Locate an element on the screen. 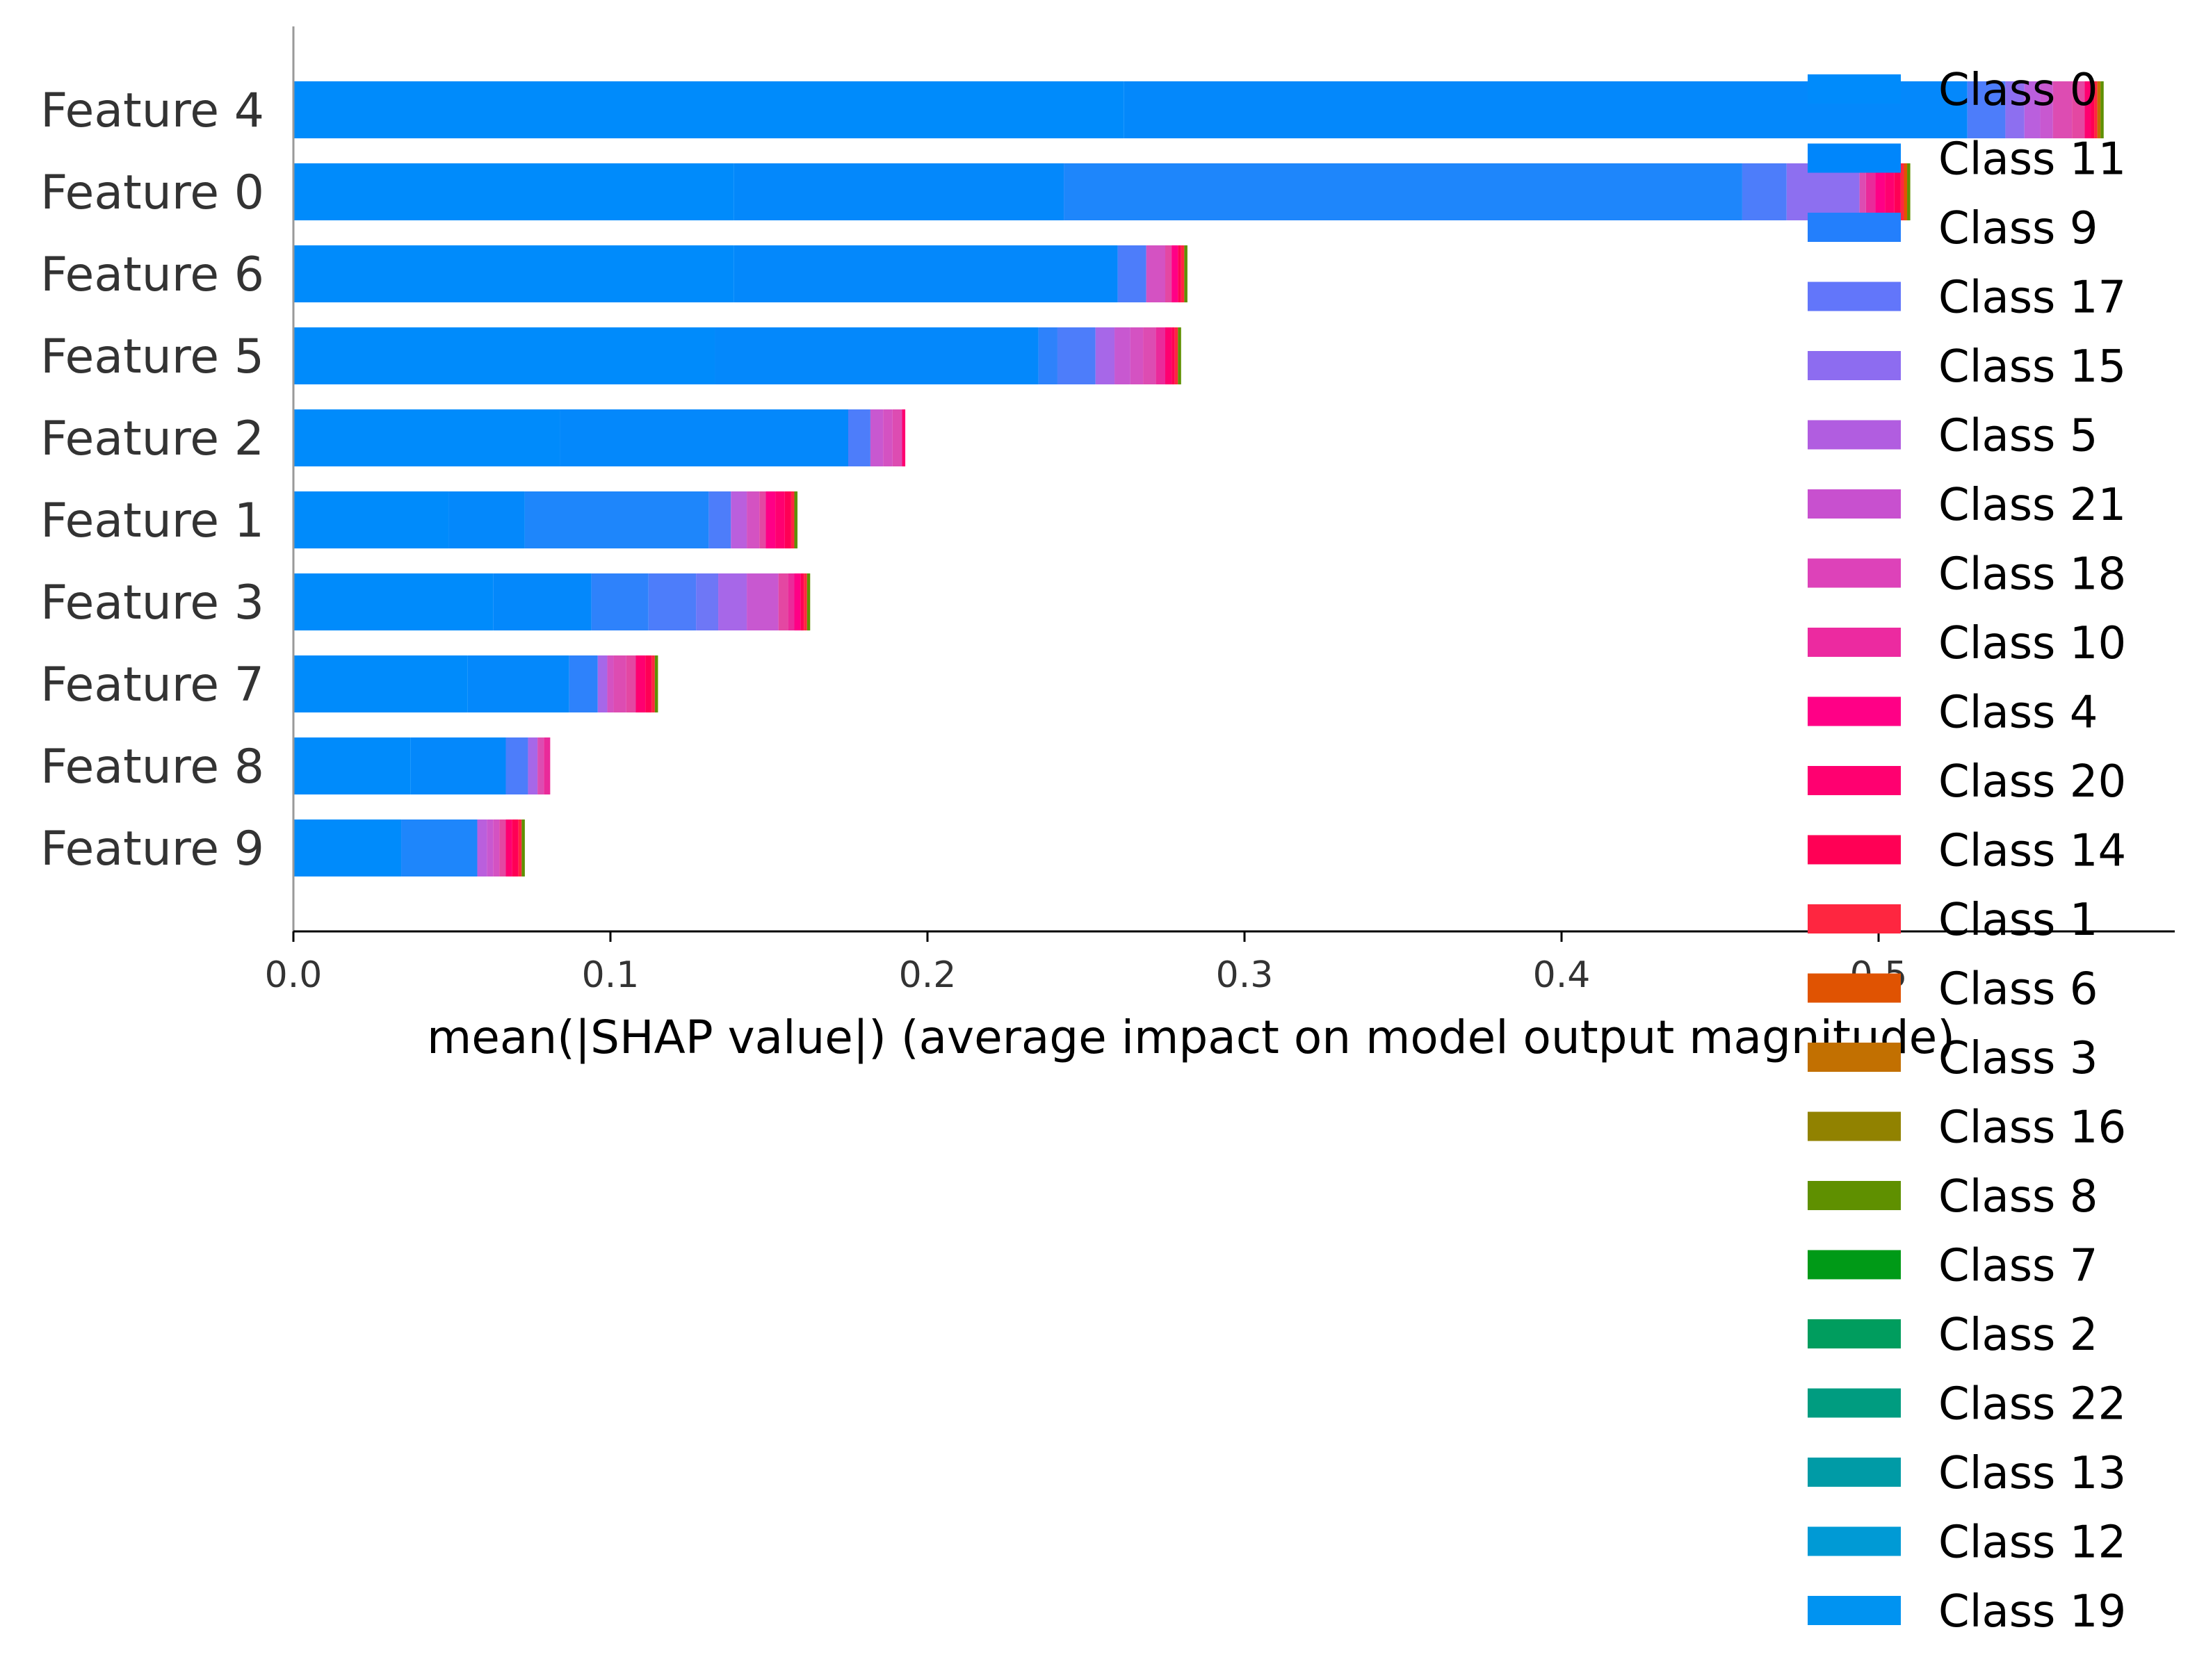  legend-label: Class 18 is located at coordinates (2032, 575).